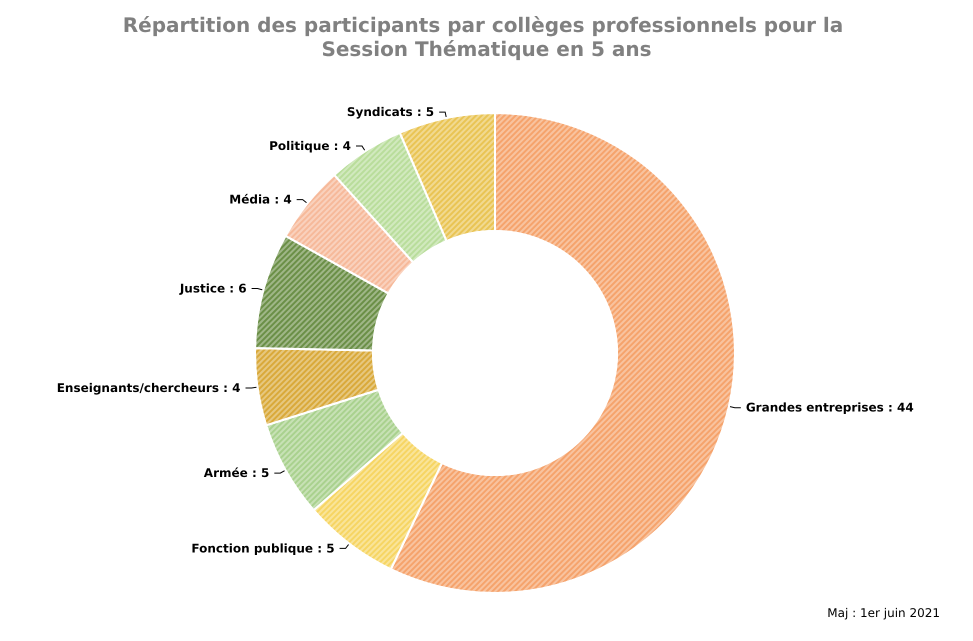 This screenshot has height=641, width=973. What do you see at coordinates (486, 37) in the screenshot?
I see `chart-title: Répartition des participants par collèges professionnels pour la Session Thématique en 5 ans` at bounding box center [486, 37].